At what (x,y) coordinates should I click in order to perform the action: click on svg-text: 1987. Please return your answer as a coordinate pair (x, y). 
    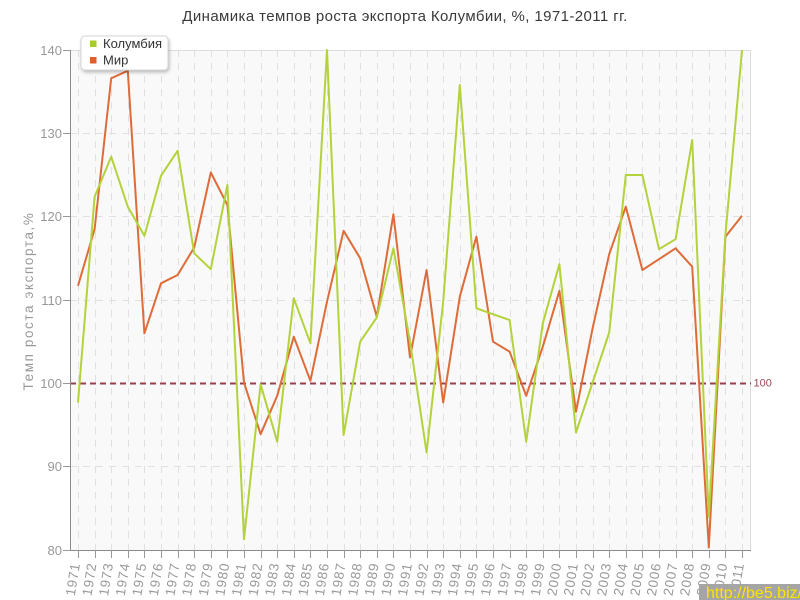
    Looking at the image, I should click on (339, 579).